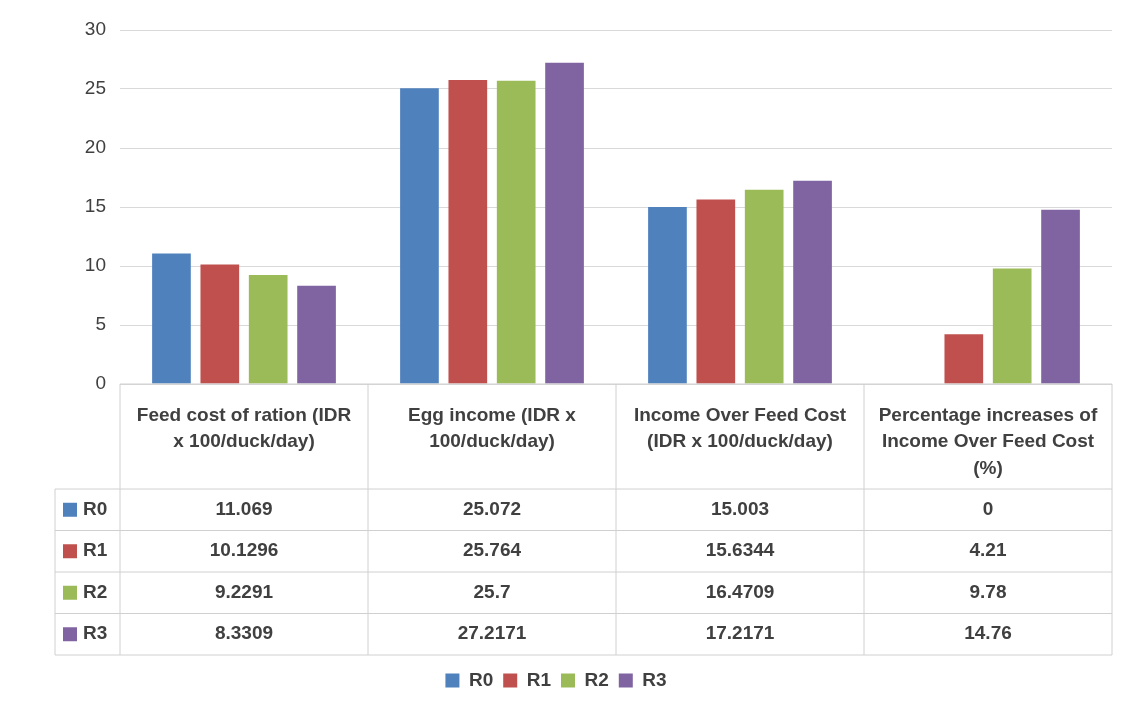 This screenshot has height=708, width=1128. What do you see at coordinates (95, 88) in the screenshot?
I see `y-tick-label: 25` at bounding box center [95, 88].